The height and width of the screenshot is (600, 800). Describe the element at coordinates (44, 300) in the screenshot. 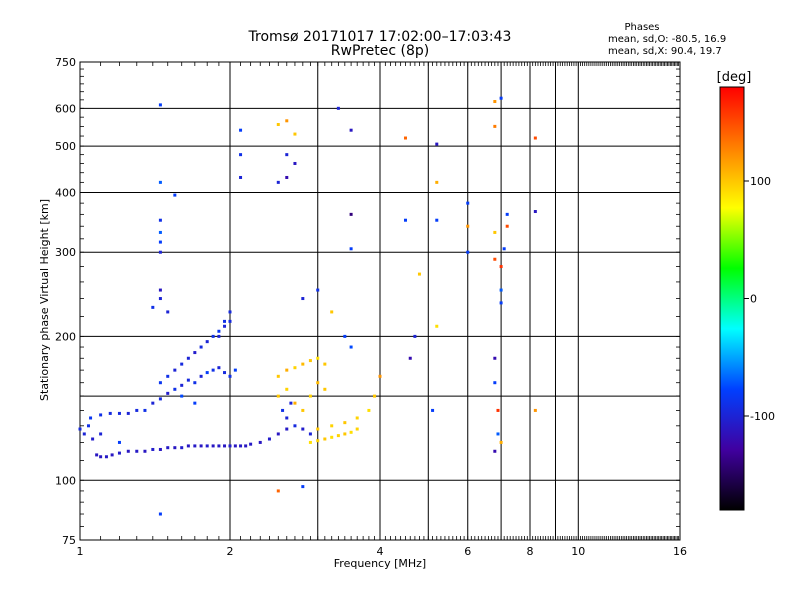

I see `y-axis-label: Stationary phase Virtual Height [km]` at that location.